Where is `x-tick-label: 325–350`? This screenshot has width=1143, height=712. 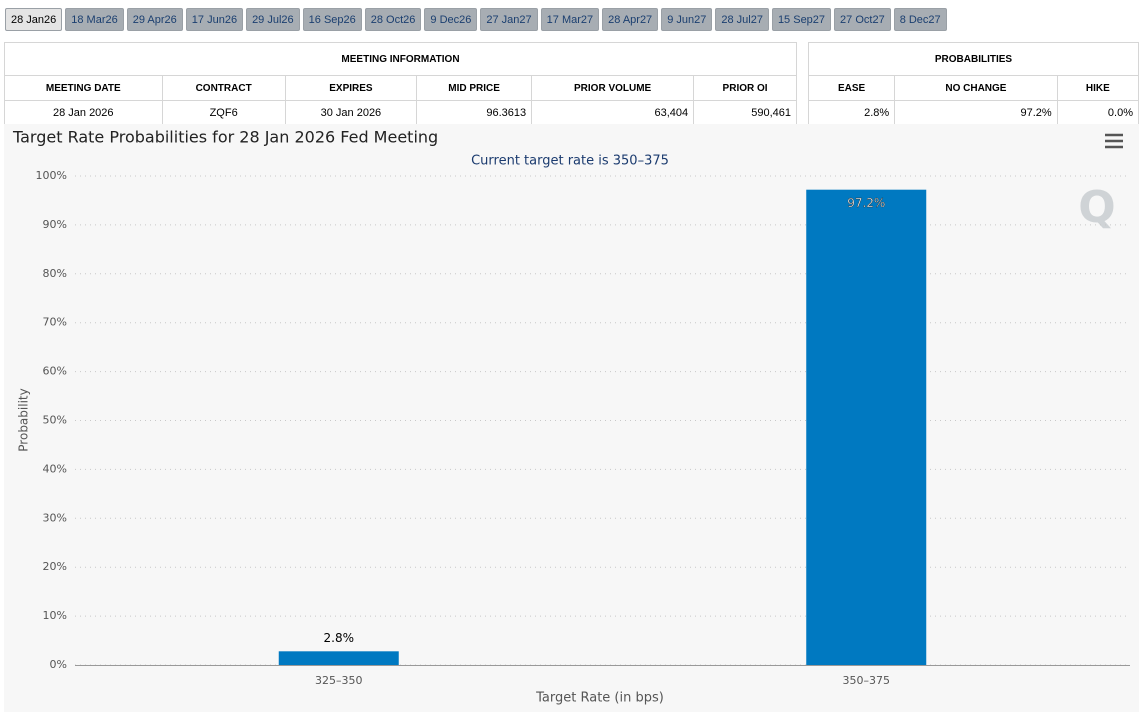
x-tick-label: 325–350 is located at coordinates (339, 680).